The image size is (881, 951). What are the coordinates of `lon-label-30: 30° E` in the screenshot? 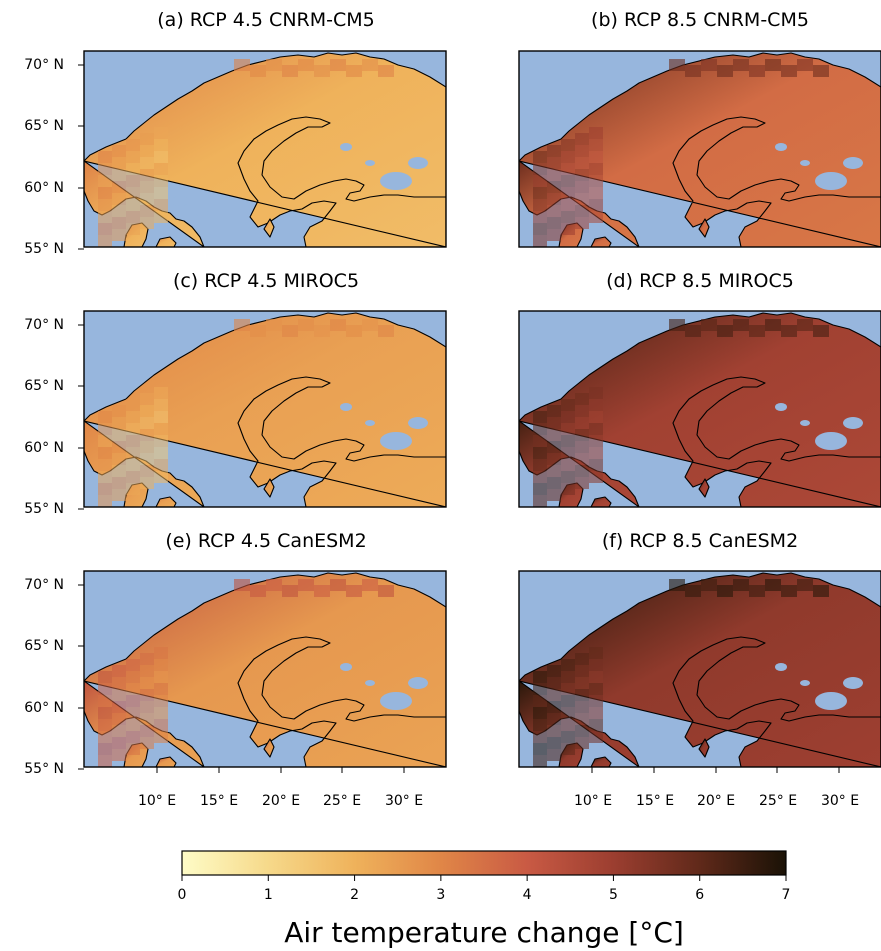 It's located at (840, 801).